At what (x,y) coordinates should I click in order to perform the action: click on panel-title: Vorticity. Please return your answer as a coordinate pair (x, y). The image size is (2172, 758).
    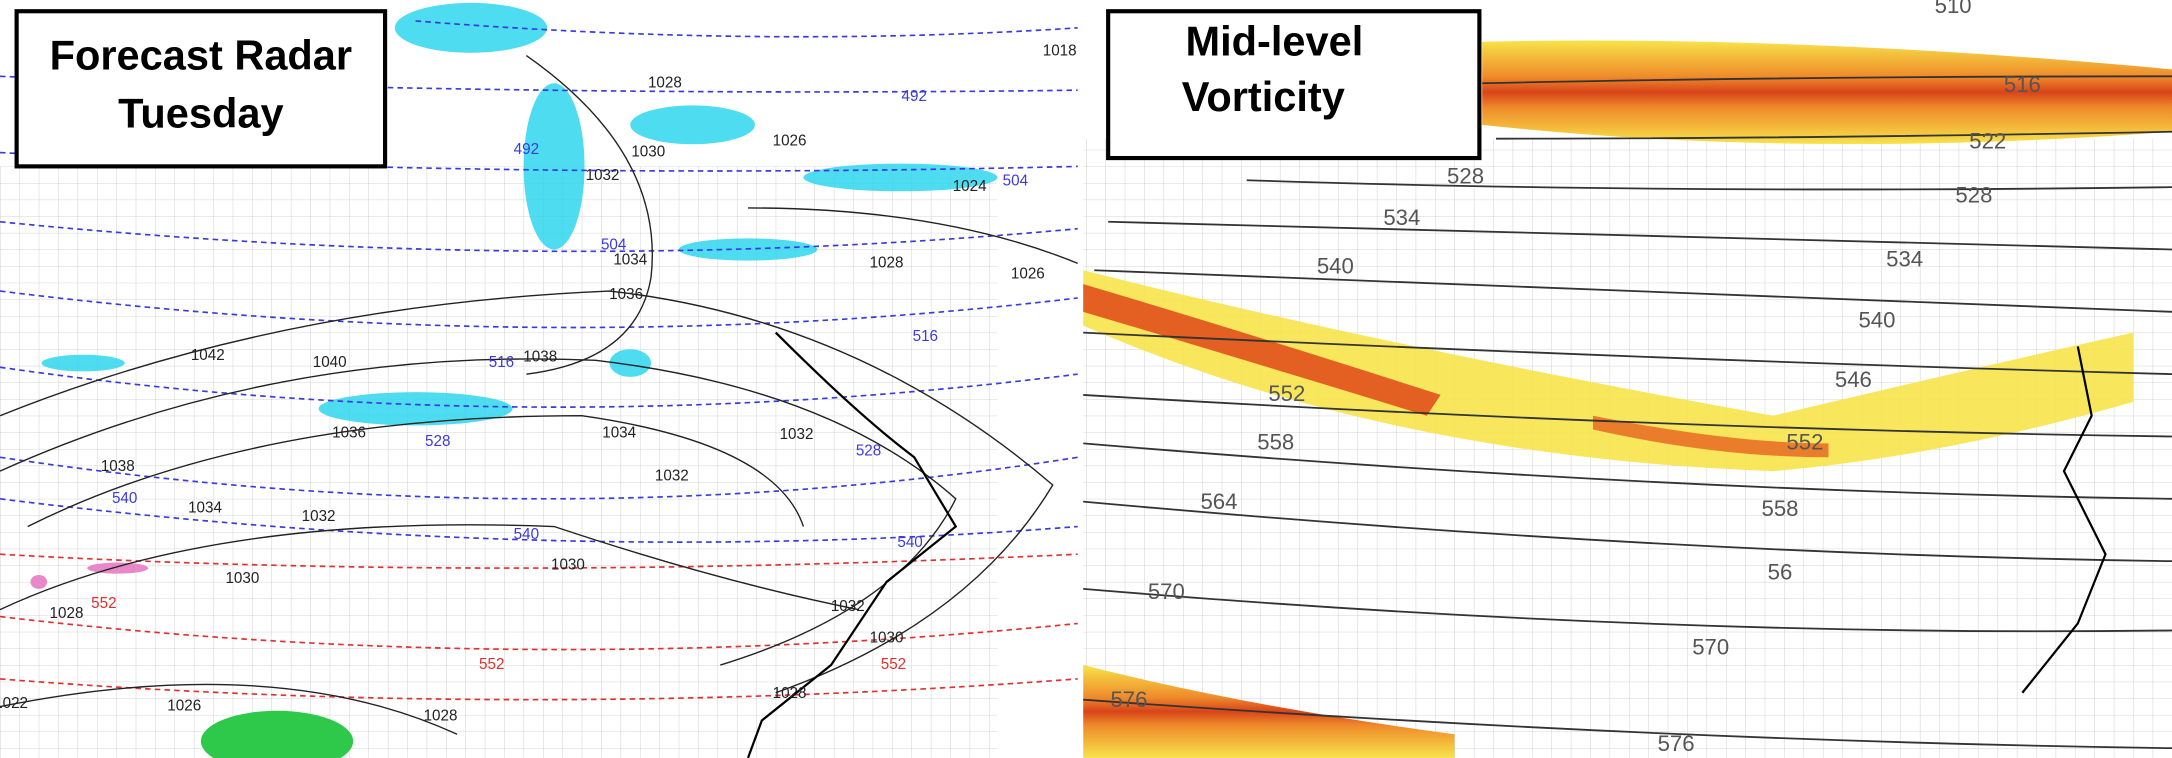
    Looking at the image, I should click on (1263, 96).